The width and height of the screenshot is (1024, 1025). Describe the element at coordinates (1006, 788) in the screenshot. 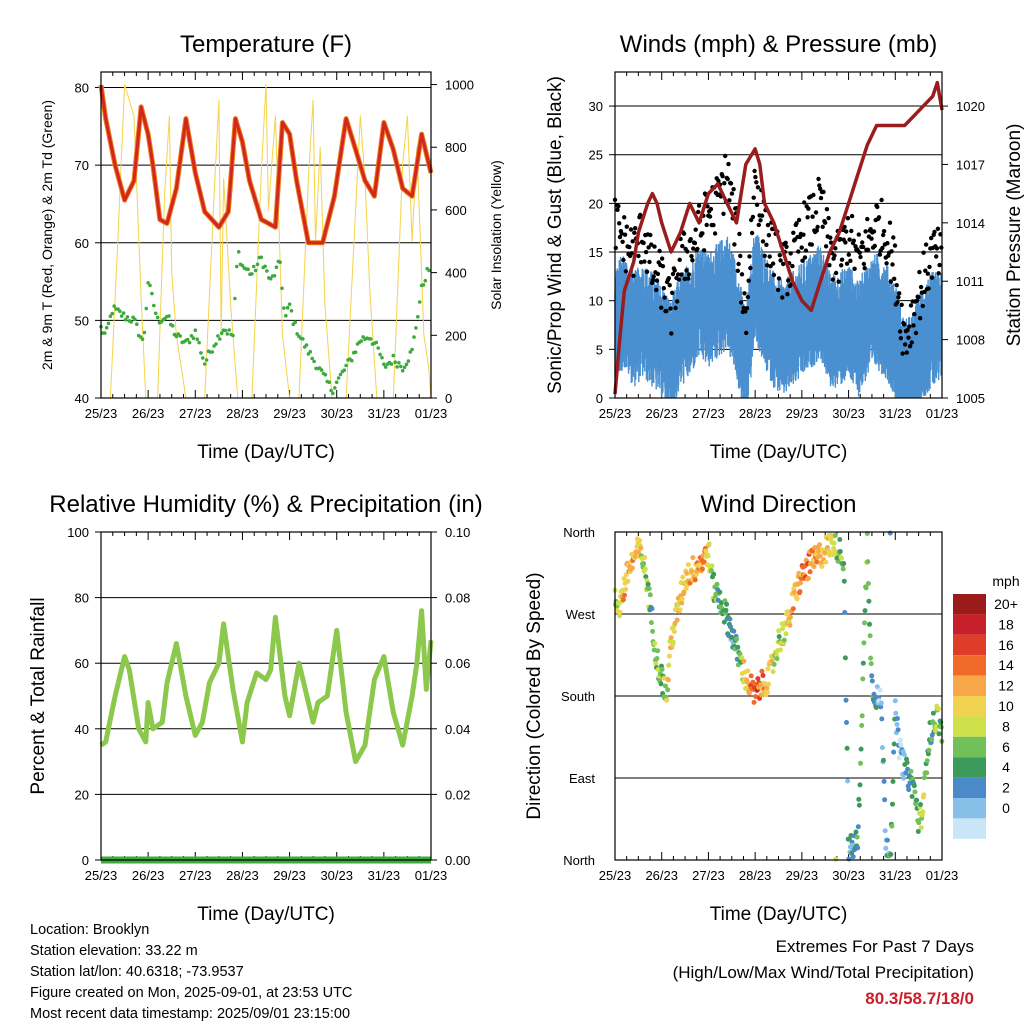

I see `legend-label: 2` at that location.